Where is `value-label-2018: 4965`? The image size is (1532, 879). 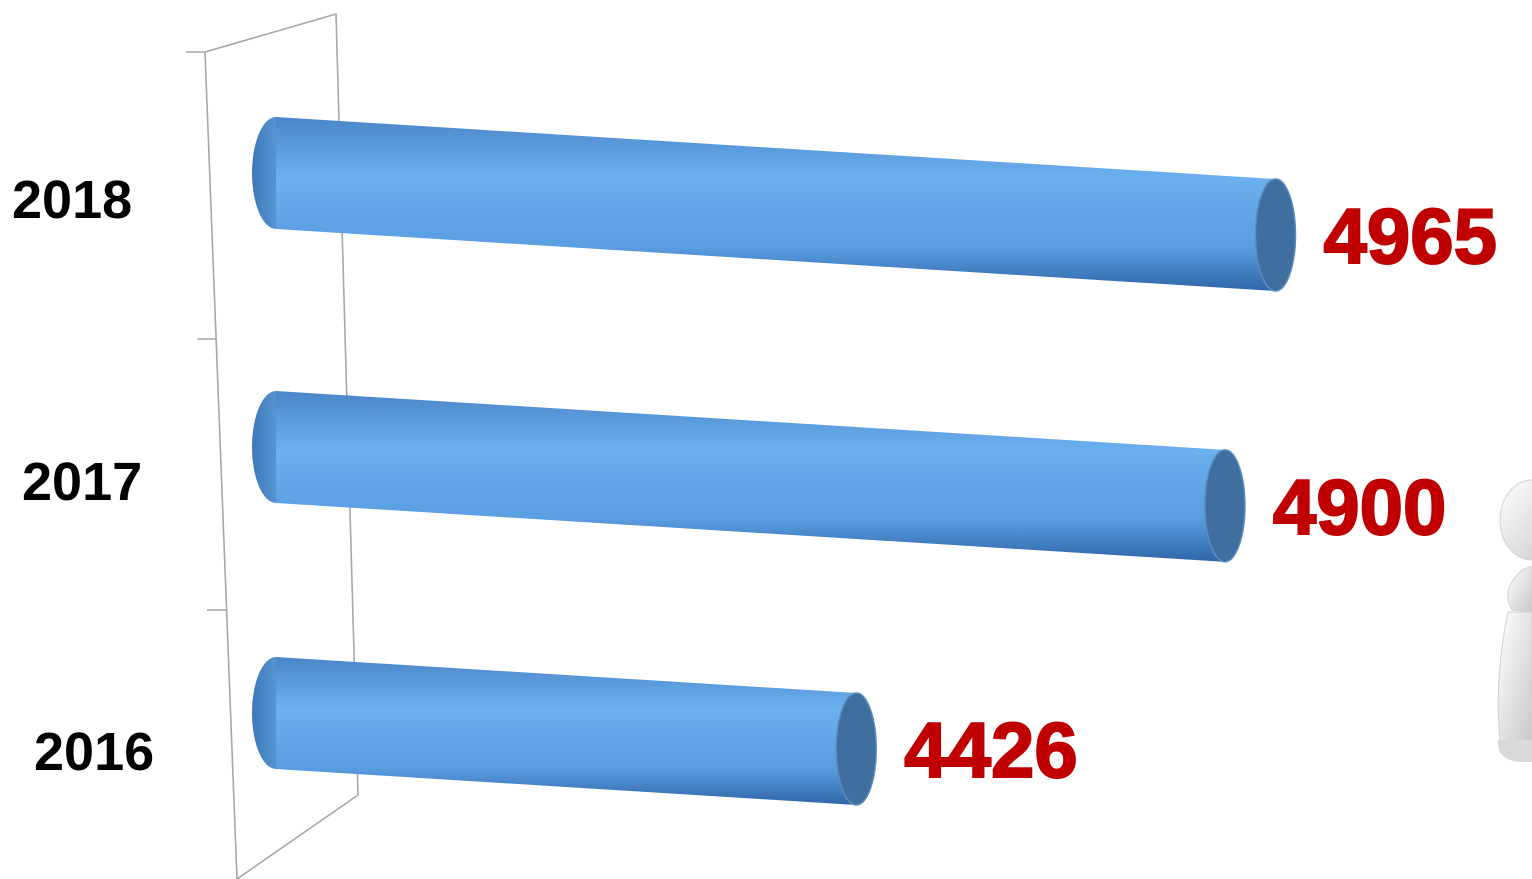
value-label-2018: 4965 is located at coordinates (1410, 236).